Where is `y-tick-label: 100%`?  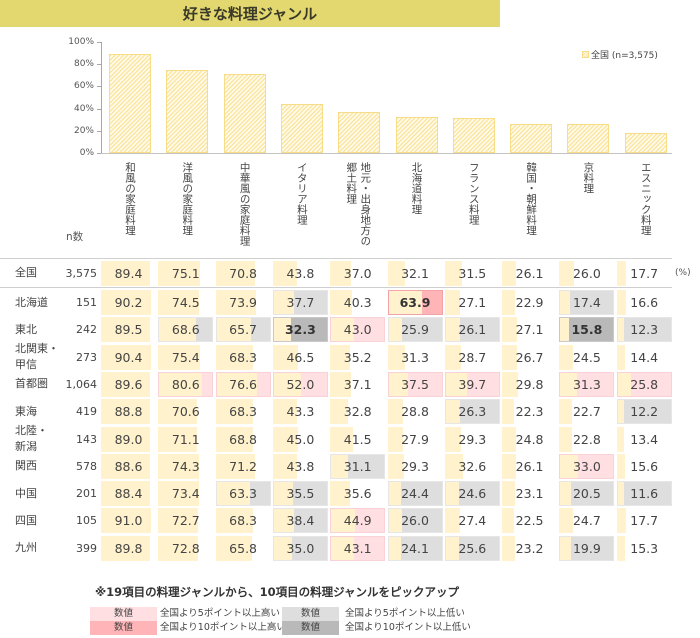
y-tick-label: 100% is located at coordinates (81, 42).